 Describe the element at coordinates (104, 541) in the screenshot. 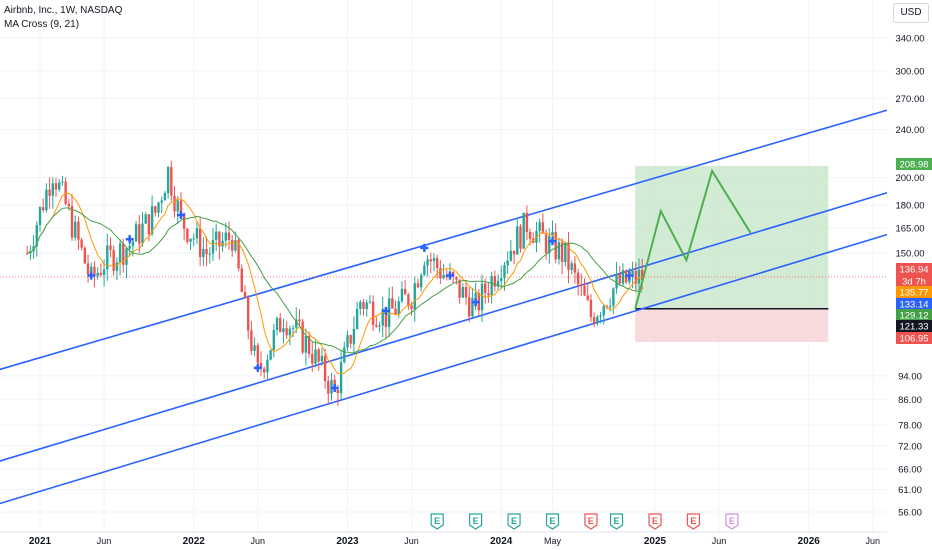

I see `time-tick-label: Jun` at that location.